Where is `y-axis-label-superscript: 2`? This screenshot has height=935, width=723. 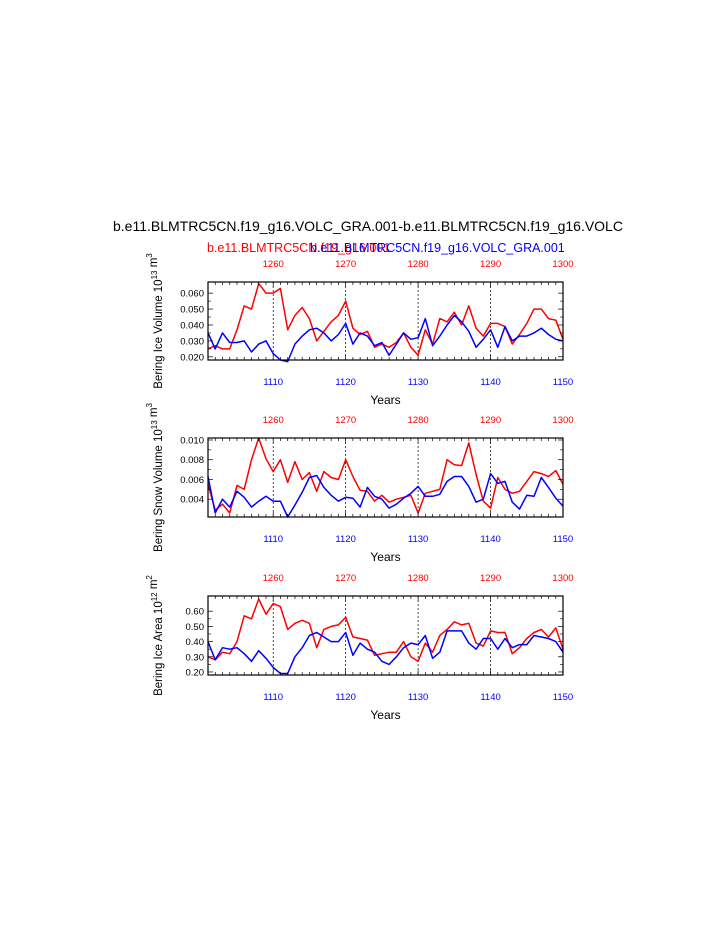 y-axis-label-superscript: 2 is located at coordinates (149, 577).